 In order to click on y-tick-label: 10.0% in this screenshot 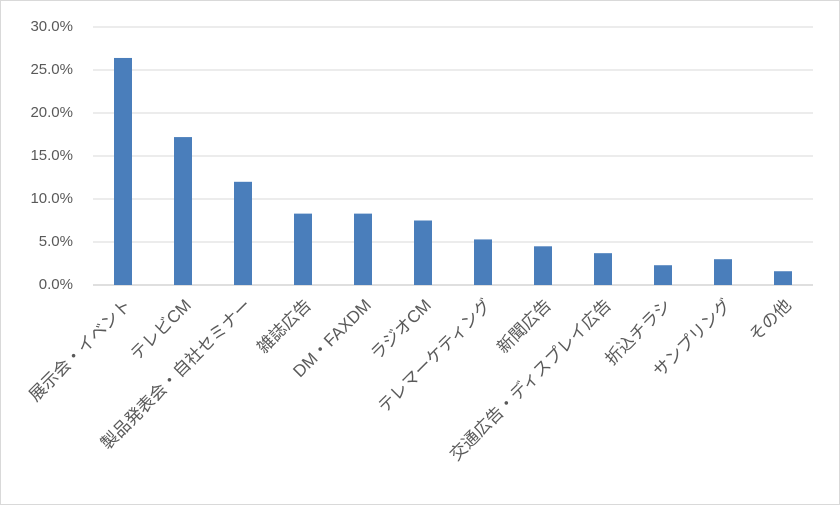, I will do `click(51, 198)`.